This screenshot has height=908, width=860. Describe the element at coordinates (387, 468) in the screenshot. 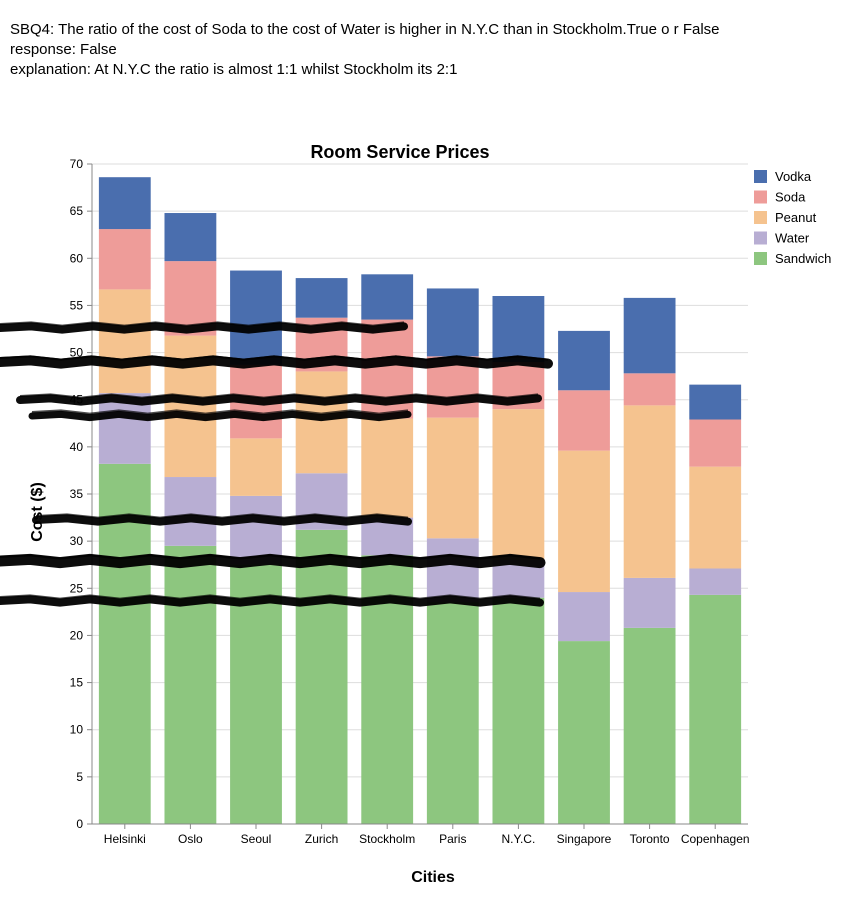

I see `bar-peanut-stockholm` at that location.